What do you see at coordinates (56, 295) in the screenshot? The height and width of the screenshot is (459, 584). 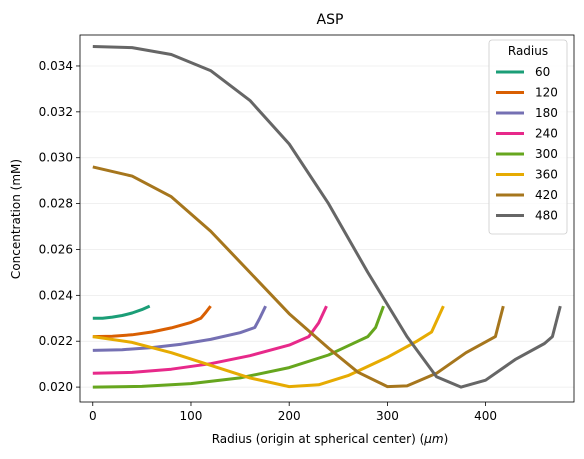 I see `y-tick-label: 0.024` at bounding box center [56, 295].